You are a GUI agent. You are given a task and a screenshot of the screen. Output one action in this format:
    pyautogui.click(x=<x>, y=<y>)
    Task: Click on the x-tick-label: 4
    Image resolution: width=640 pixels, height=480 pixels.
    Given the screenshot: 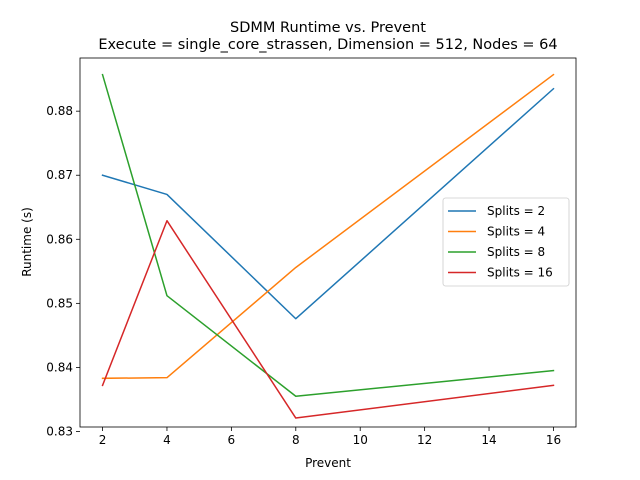 What is the action you would take?
    pyautogui.click(x=167, y=440)
    